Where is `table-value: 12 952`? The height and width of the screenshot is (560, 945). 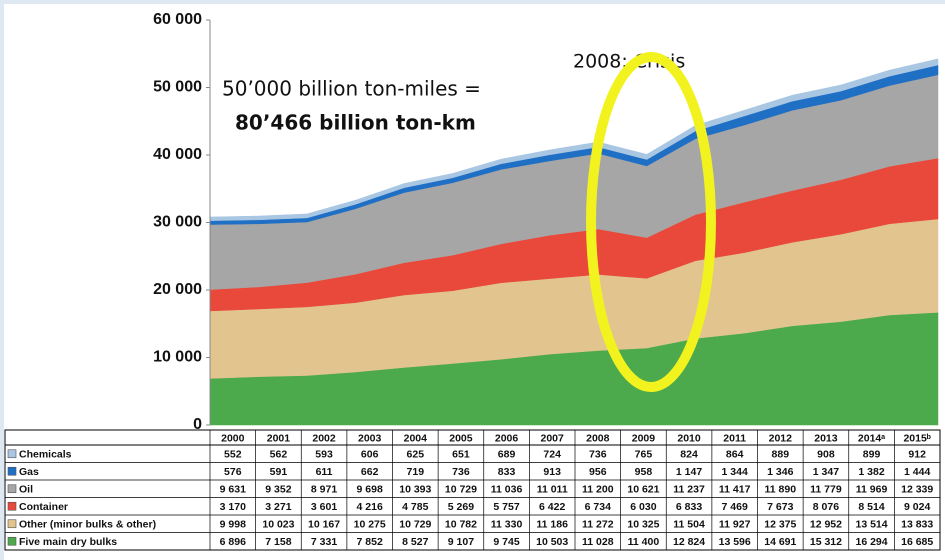 table-value: 12 952 is located at coordinates (826, 525).